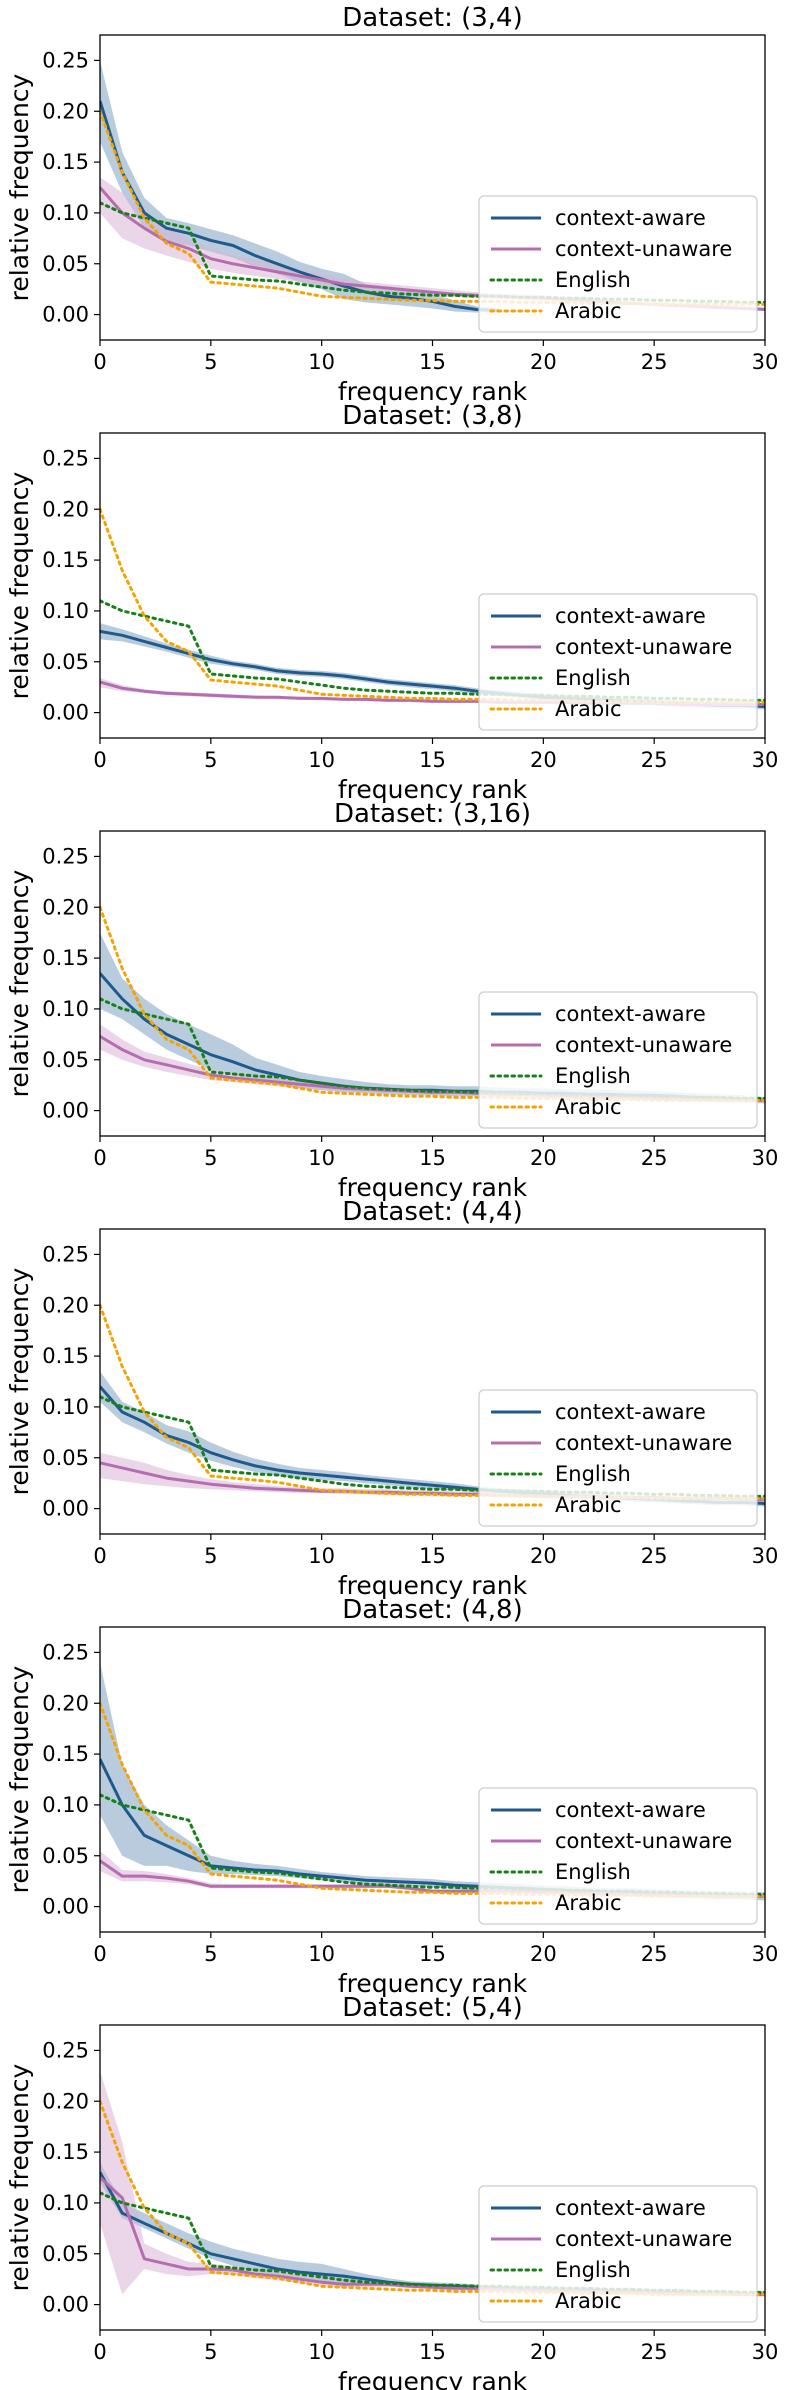  I want to click on chart-title: Dataset: (5,4), so click(432, 2008).